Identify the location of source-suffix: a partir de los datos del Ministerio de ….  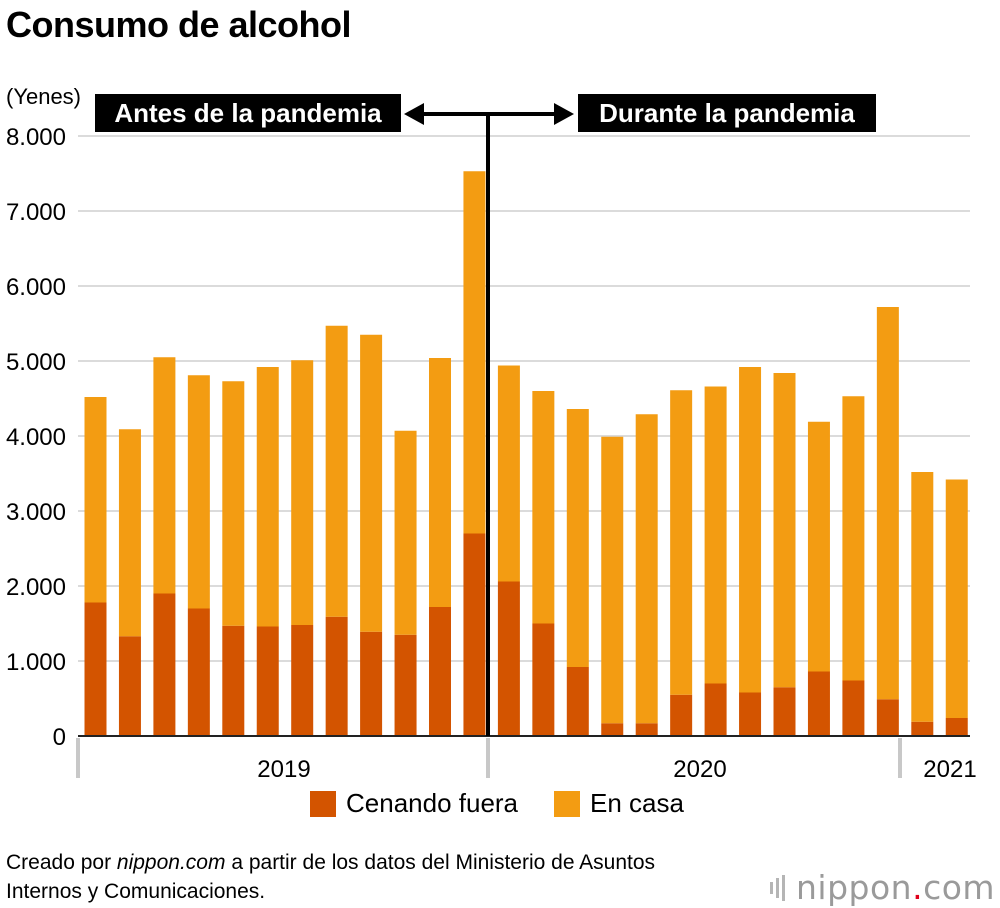
(331, 877).